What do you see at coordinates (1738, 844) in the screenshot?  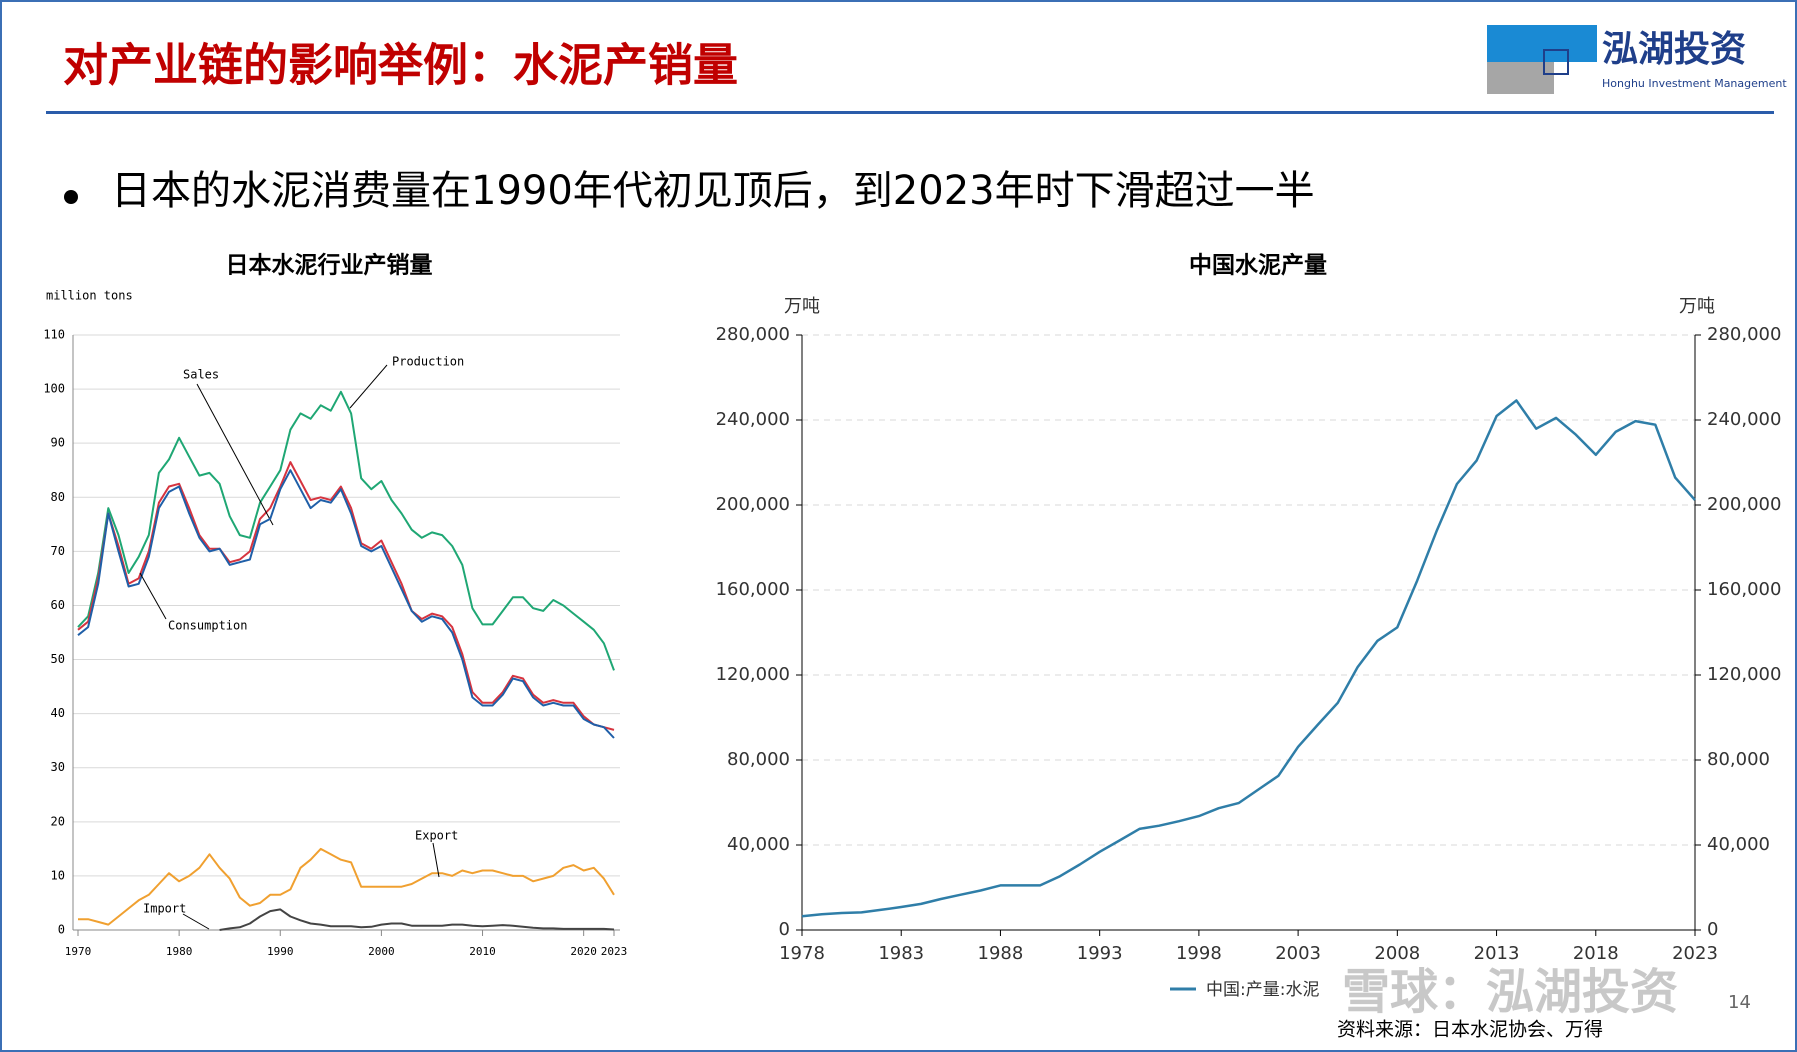 I see `y2-tick-label: 40,000` at bounding box center [1738, 844].